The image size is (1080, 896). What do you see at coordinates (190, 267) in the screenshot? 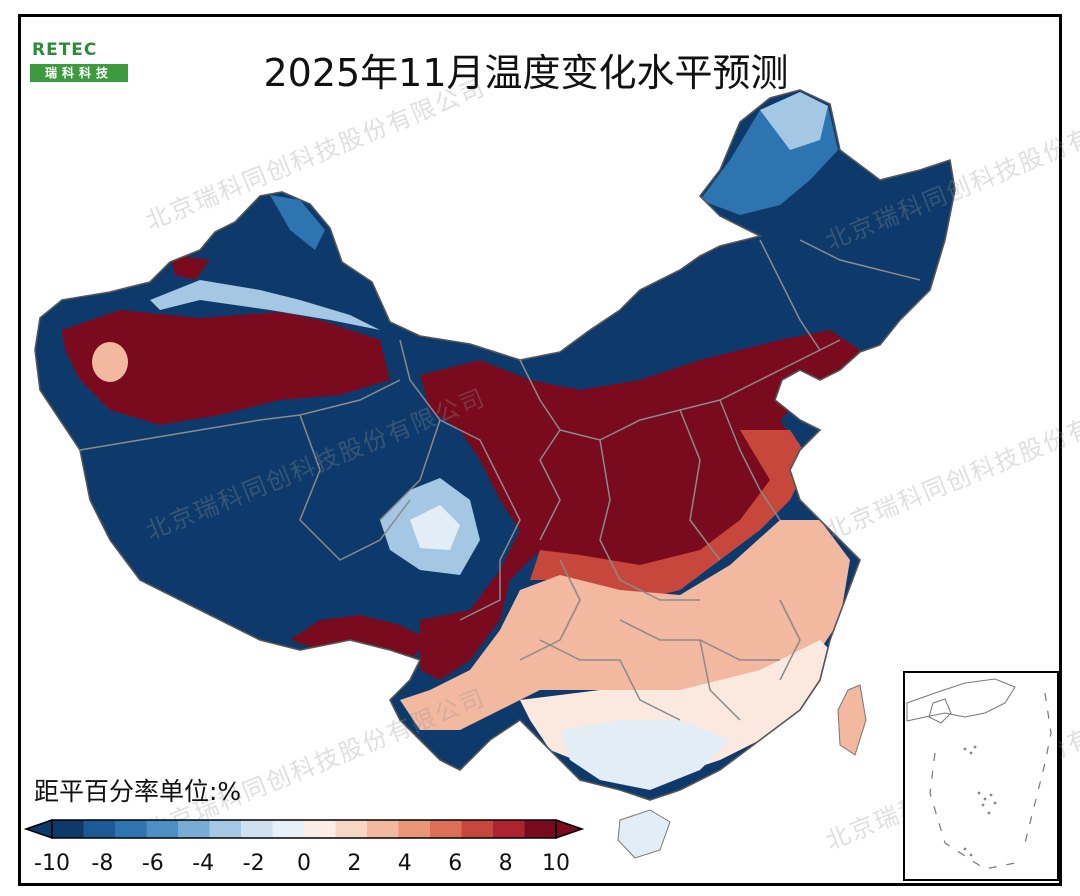
I see `map-region-deep-red-north-strip` at bounding box center [190, 267].